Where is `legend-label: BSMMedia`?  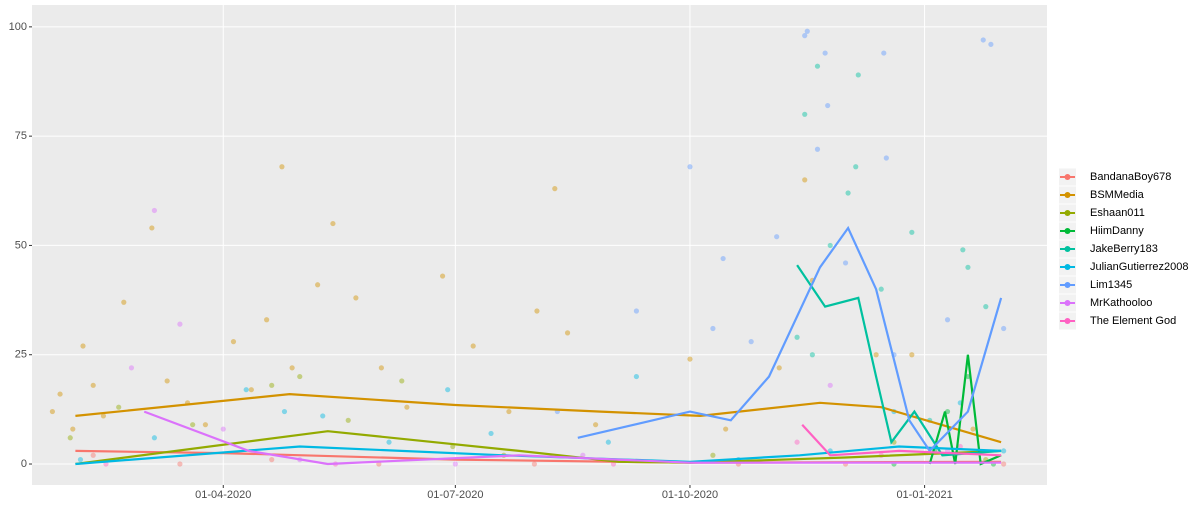
legend-label: BSMMedia is located at coordinates (1117, 195).